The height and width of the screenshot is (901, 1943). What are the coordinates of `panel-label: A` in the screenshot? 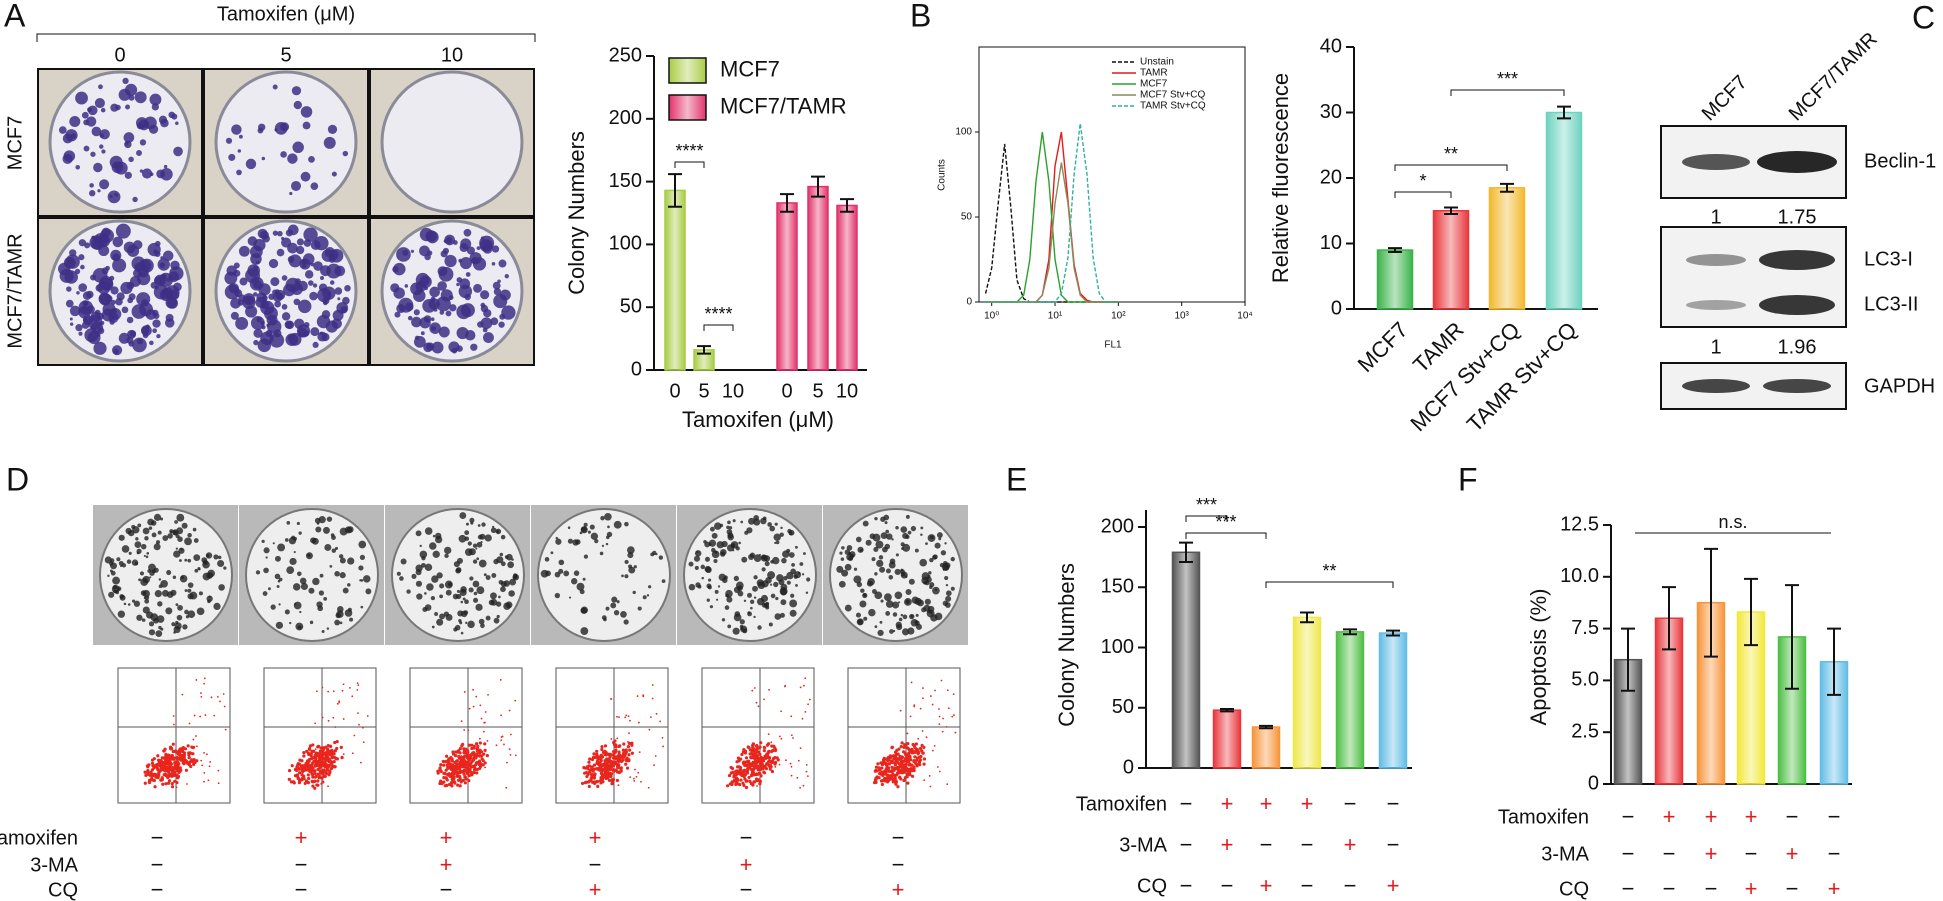 It's located at (15, 16).